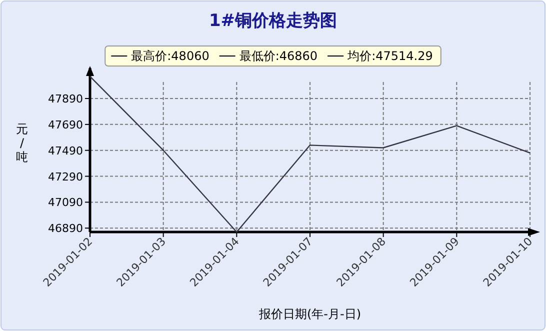  I want to click on y-tick-label: 47290, so click(65, 177).